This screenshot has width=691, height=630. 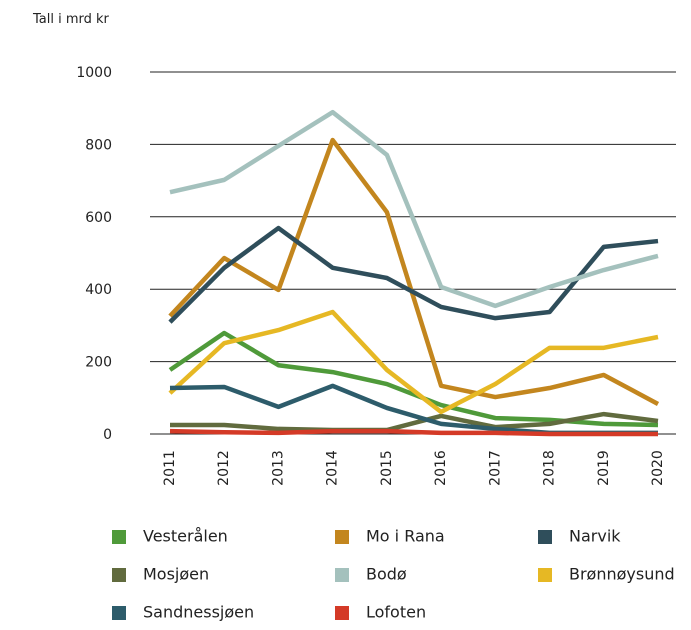 I want to click on x-tick-label: 2017, so click(x=495, y=468).